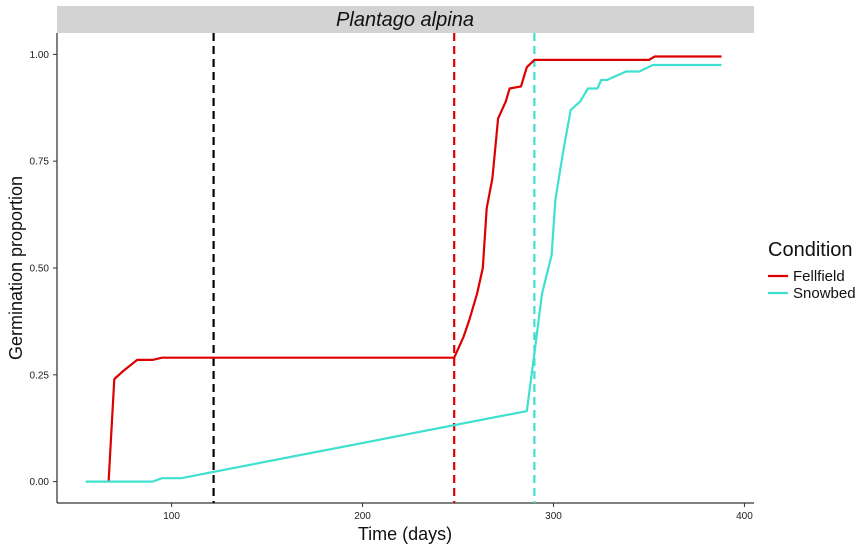  What do you see at coordinates (40, 55) in the screenshot?
I see `y-tick-label: 1.00` at bounding box center [40, 55].